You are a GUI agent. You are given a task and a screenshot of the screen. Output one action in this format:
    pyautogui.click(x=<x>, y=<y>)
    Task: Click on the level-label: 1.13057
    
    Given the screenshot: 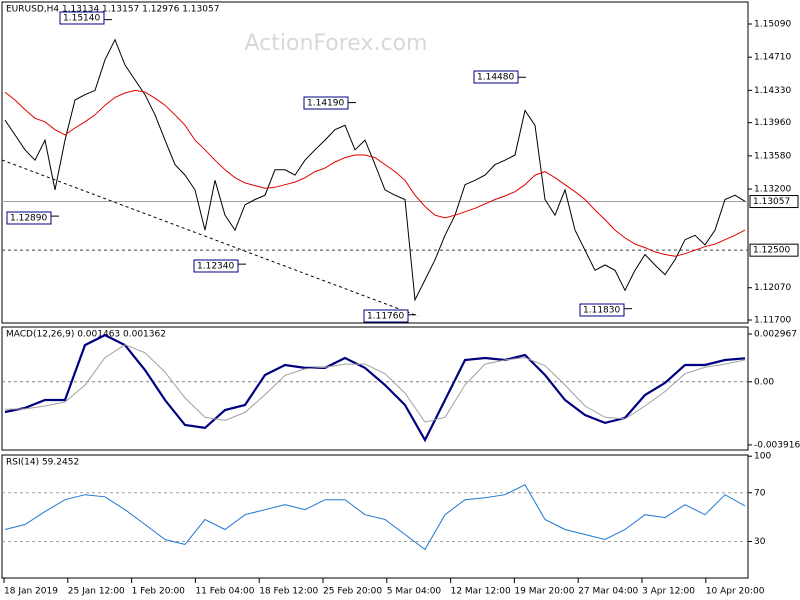 What is the action you would take?
    pyautogui.click(x=771, y=202)
    